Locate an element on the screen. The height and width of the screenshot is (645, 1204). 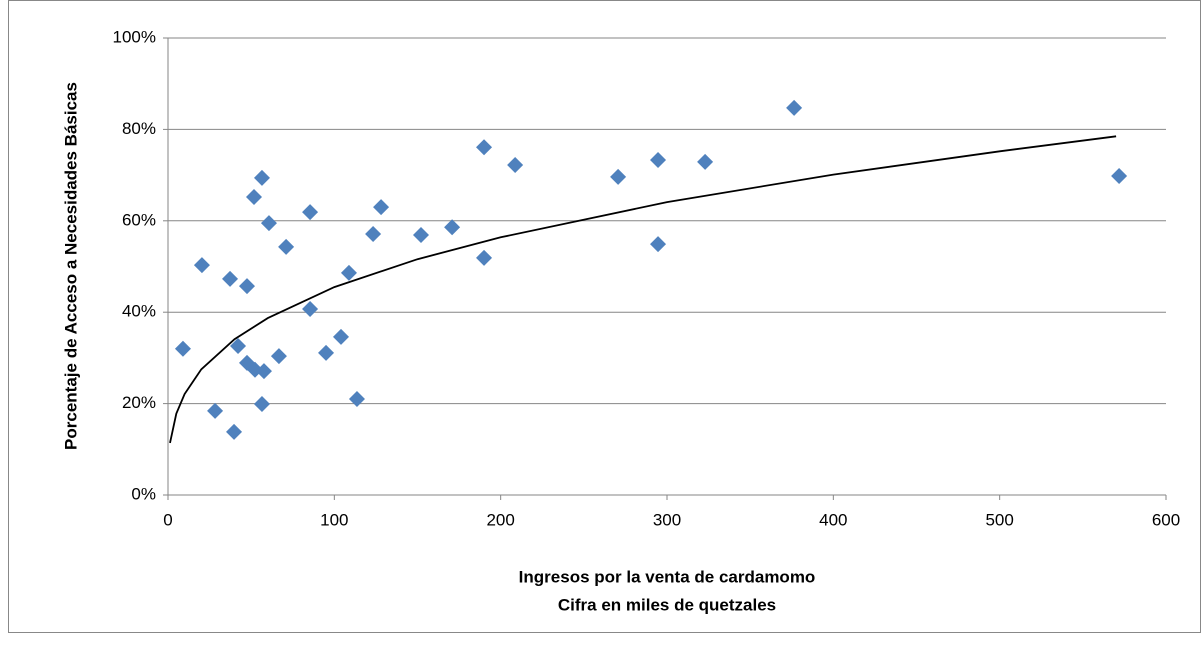
x-axis-title: Cifra en miles de quetzales is located at coordinates (667, 604).